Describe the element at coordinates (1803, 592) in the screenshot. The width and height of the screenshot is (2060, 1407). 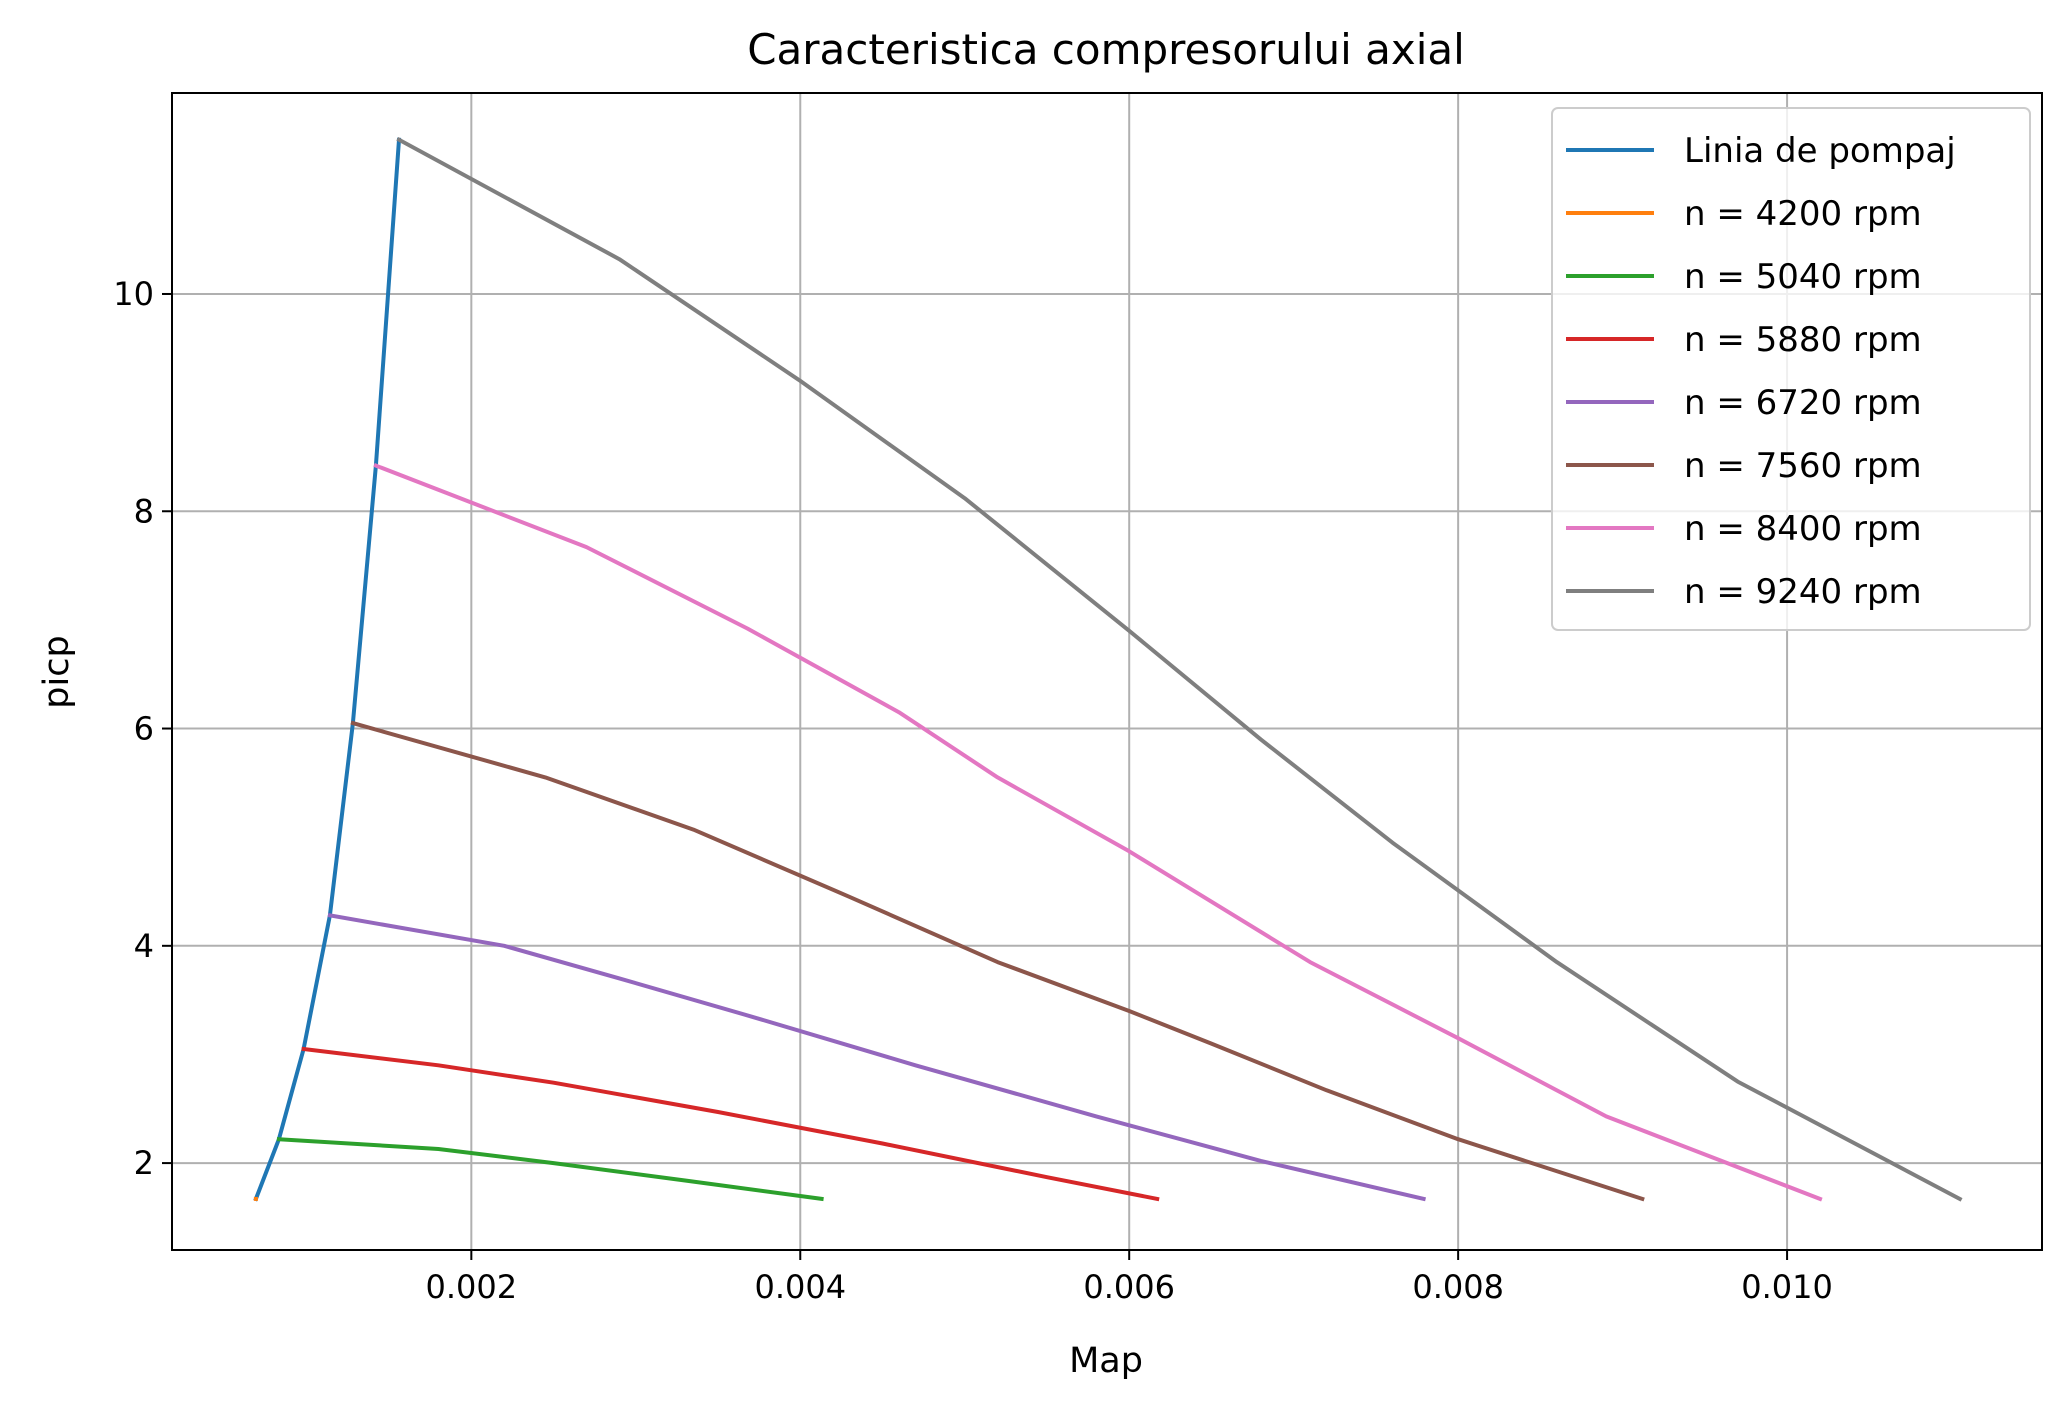
I see `legend-label: n = 9240 rpm` at that location.